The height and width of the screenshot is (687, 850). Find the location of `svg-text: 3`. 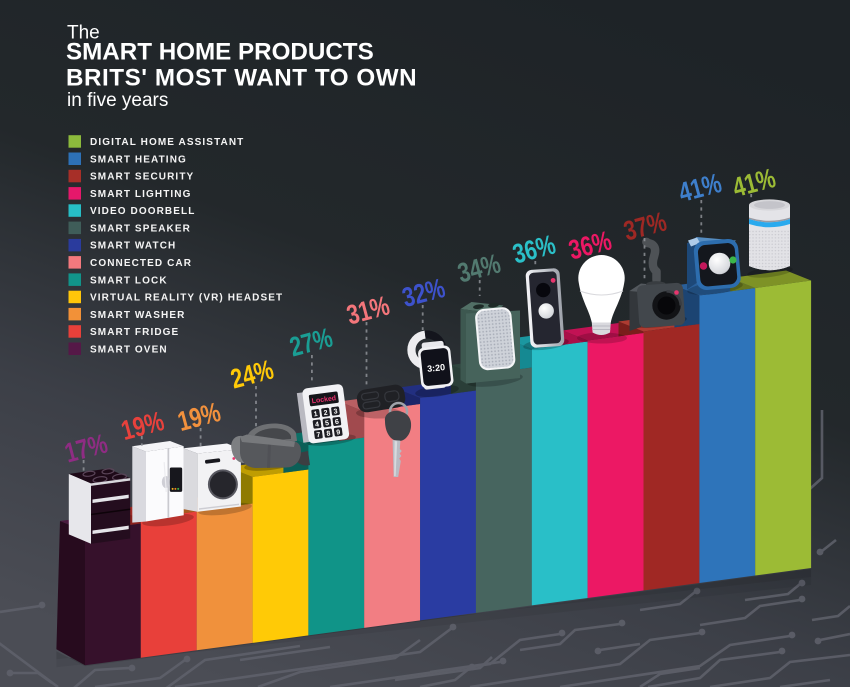

svg-text: 3 is located at coordinates (335, 411).